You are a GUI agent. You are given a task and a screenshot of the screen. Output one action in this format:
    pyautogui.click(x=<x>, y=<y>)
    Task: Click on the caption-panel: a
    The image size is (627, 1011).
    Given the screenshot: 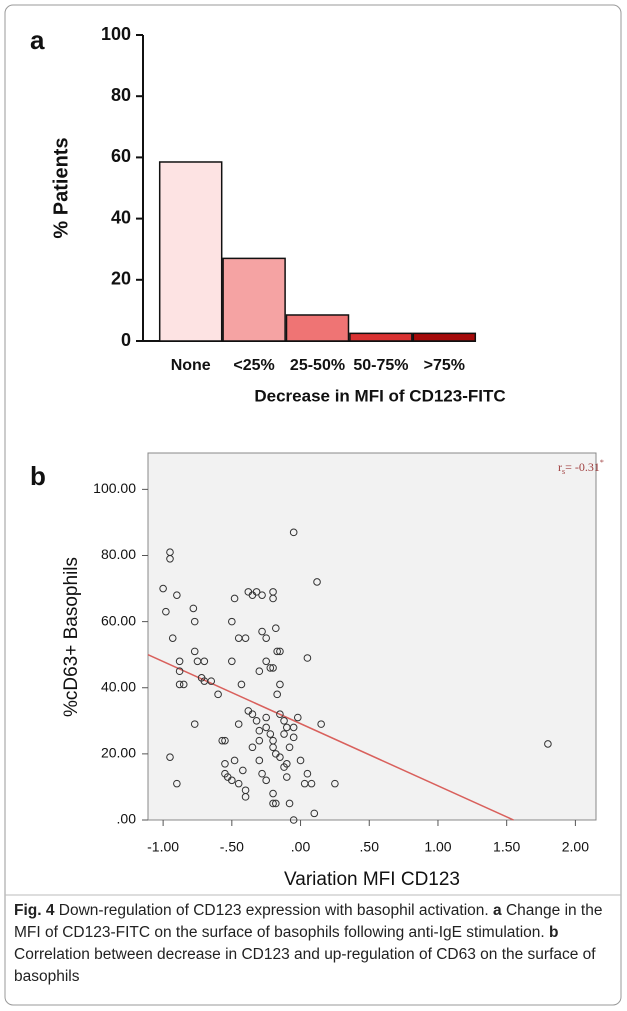 What is the action you would take?
    pyautogui.click(x=497, y=910)
    